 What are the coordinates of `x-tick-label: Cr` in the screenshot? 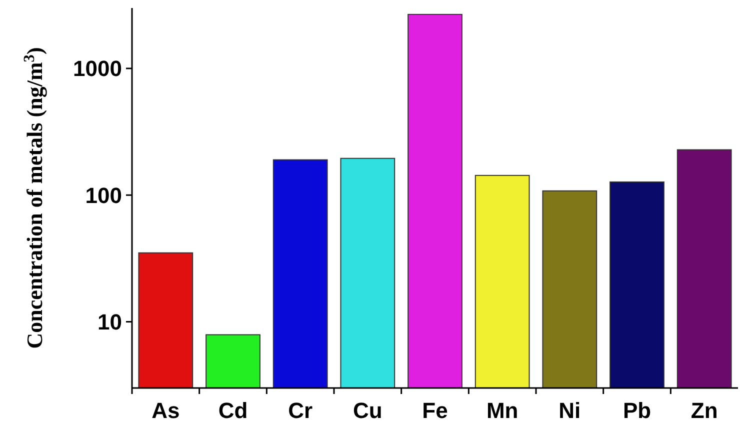 It's located at (300, 410).